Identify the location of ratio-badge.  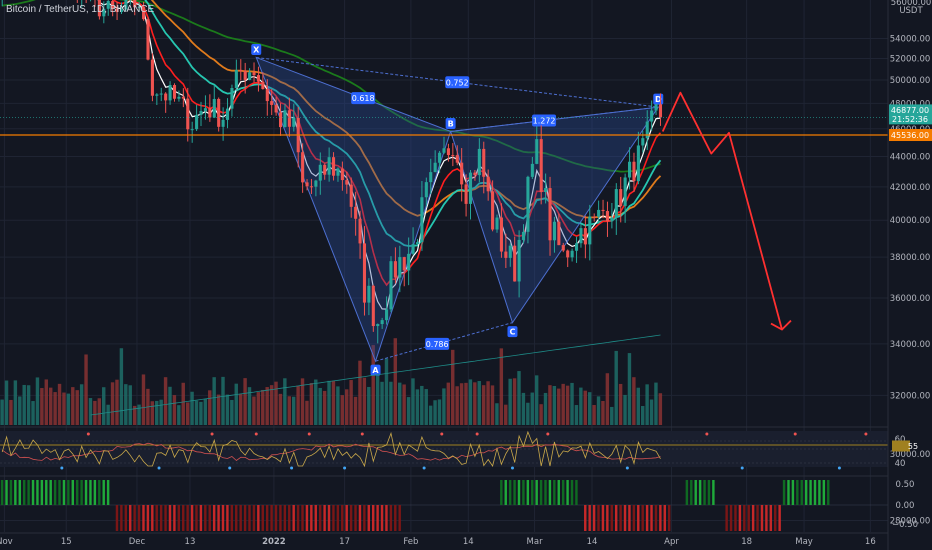
(363, 98).